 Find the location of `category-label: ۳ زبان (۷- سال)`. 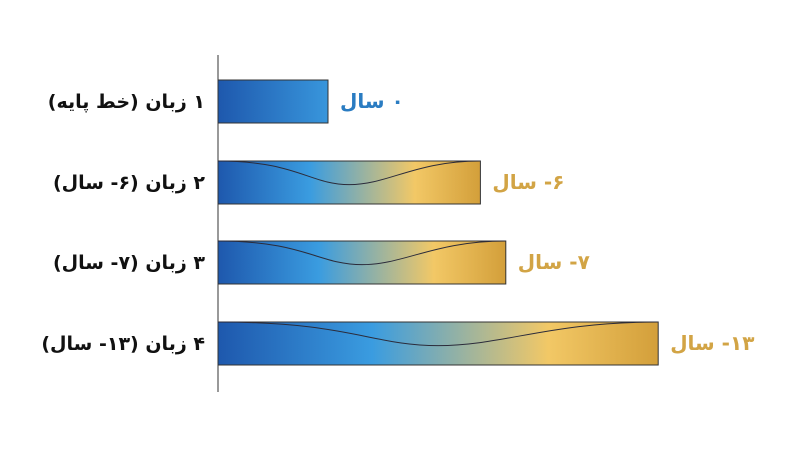

category-label: ۳ زبان (۷- سال) is located at coordinates (129, 263).